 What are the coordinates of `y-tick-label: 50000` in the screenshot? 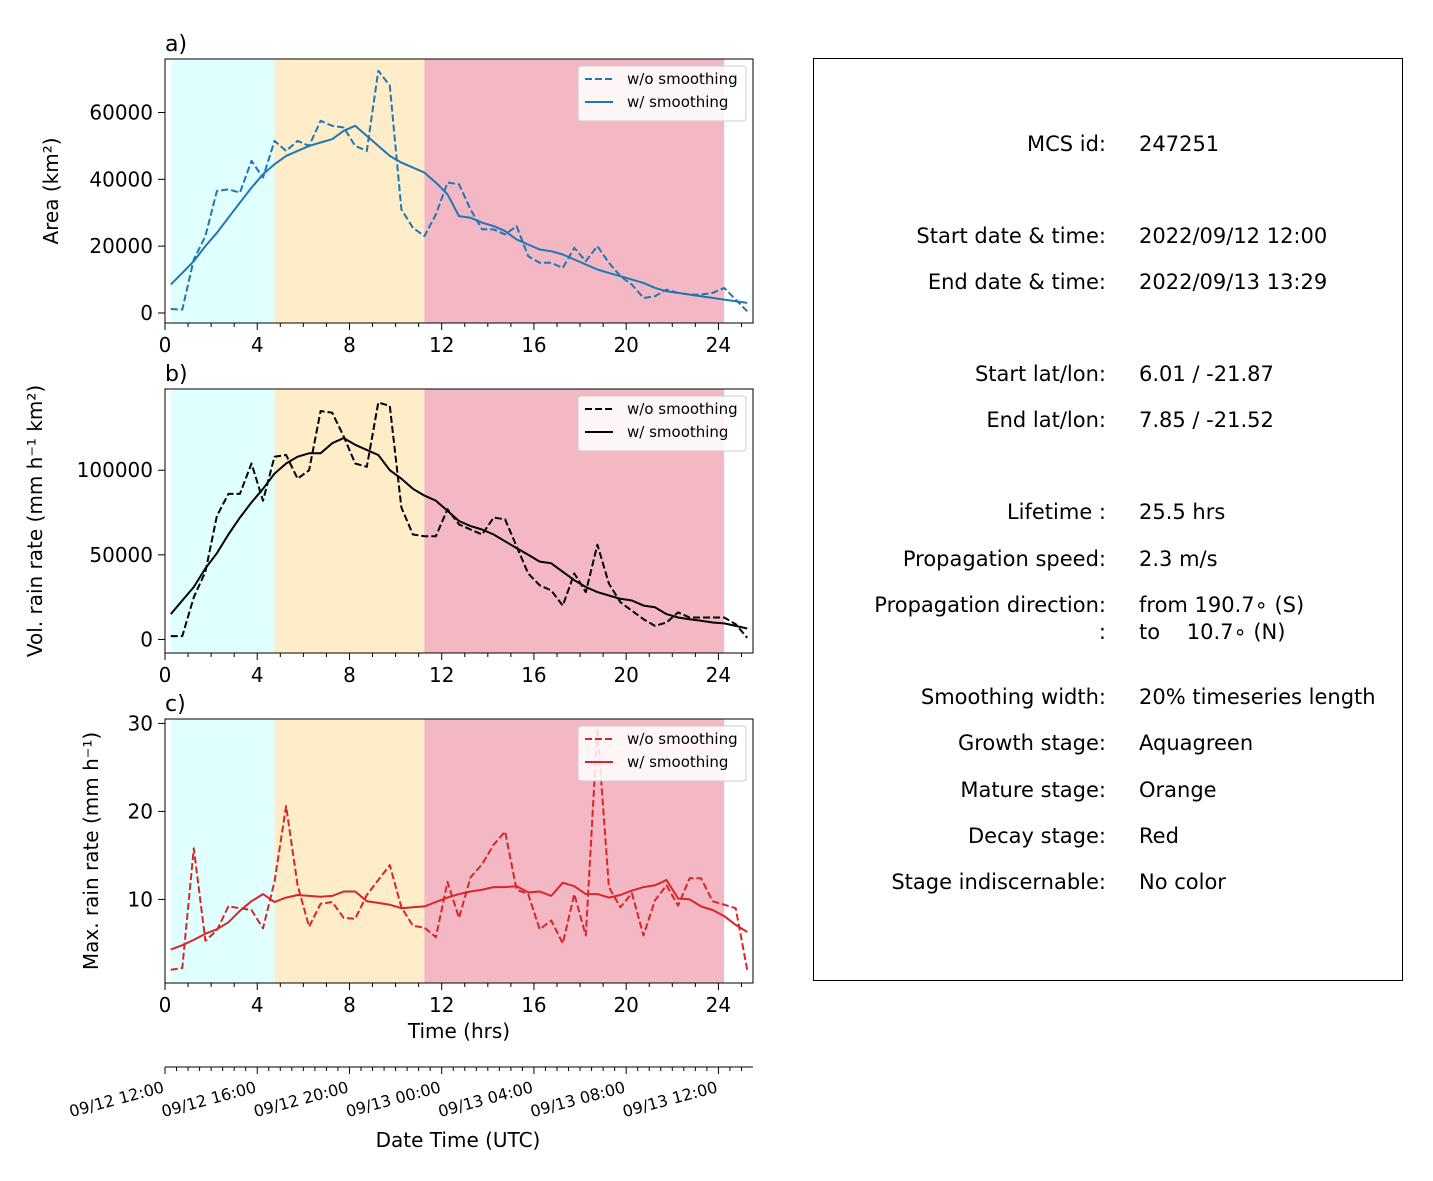 It's located at (121, 555).